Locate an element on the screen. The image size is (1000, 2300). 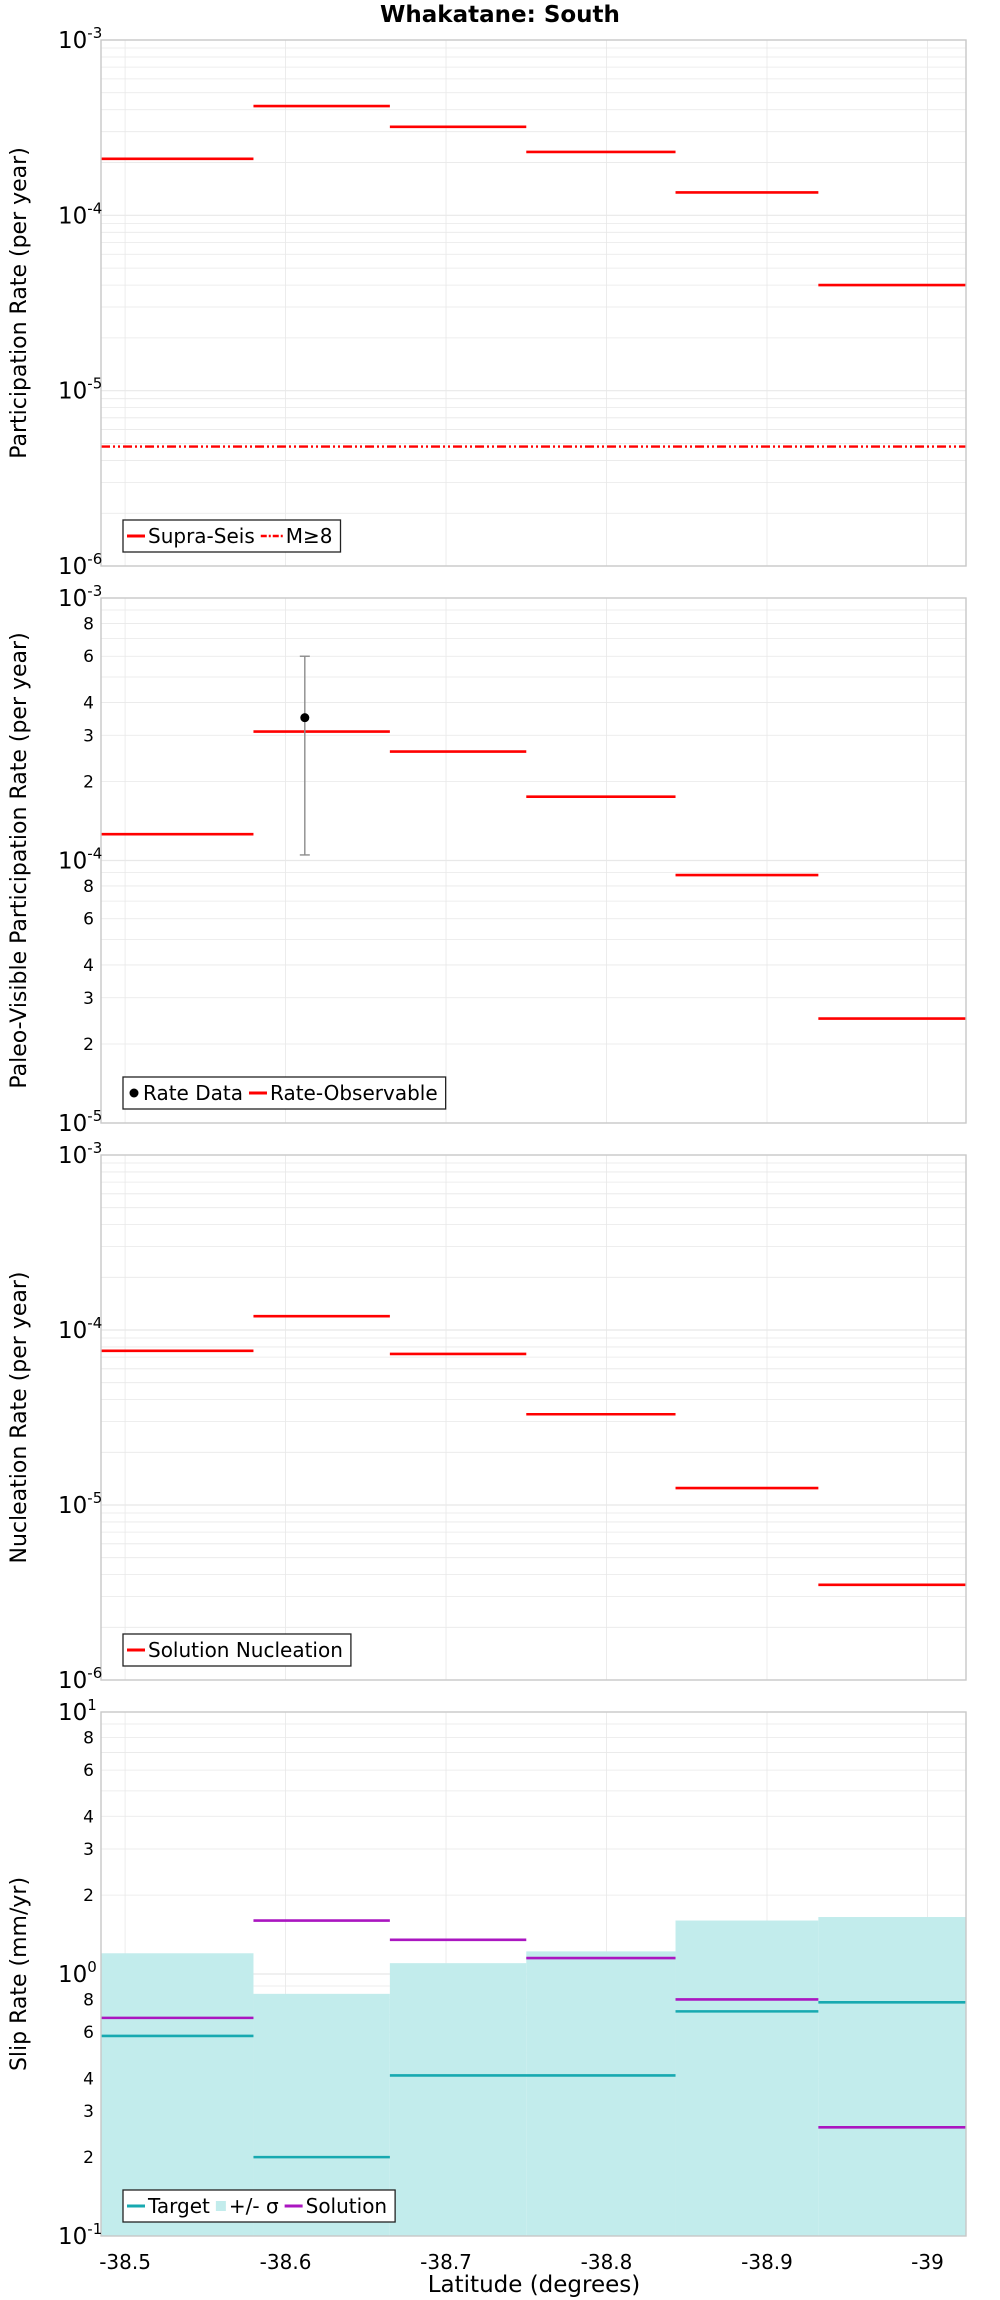
legend-label-1: Supra-Seis is located at coordinates (201, 536).